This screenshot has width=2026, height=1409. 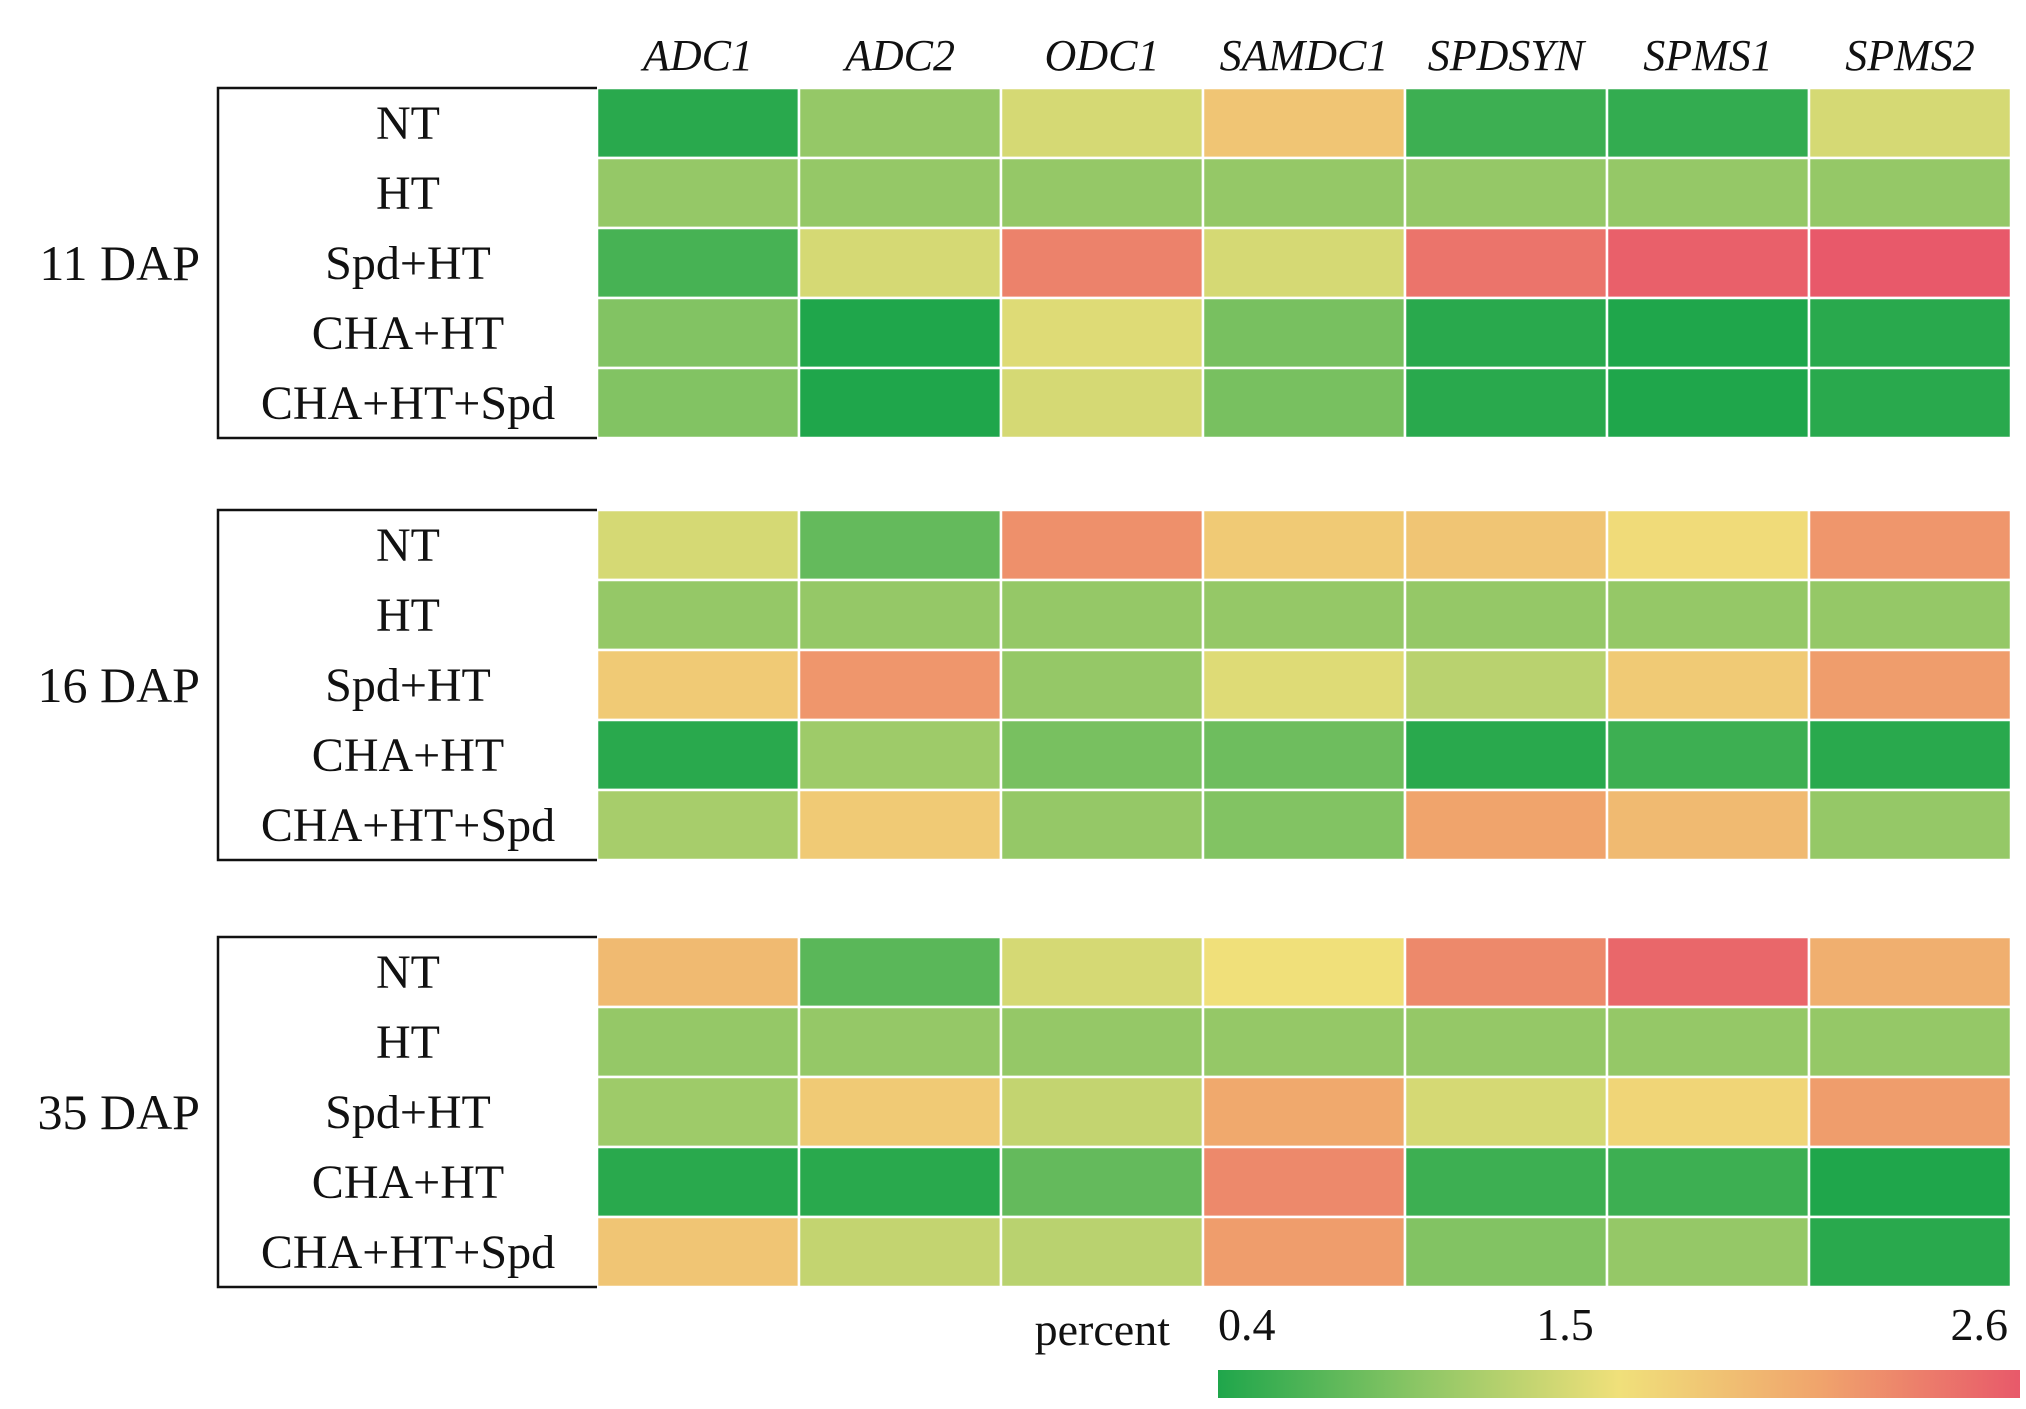 I want to click on row-label-box-35-dap, so click(x=406, y=1112).